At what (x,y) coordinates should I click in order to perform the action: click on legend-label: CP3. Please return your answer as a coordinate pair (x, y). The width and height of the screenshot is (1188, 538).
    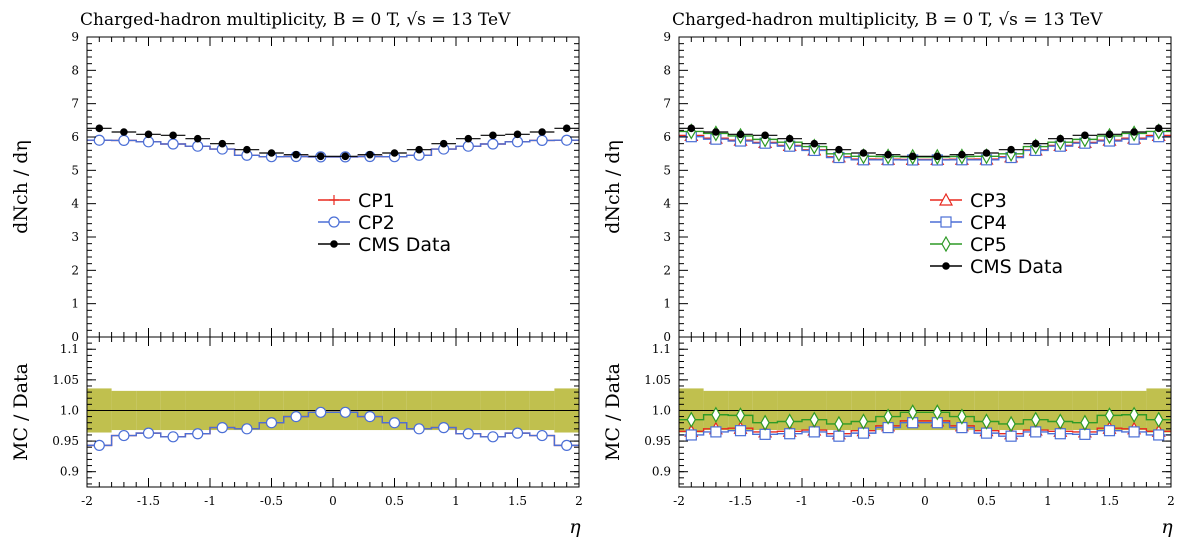
    Looking at the image, I should click on (988, 201).